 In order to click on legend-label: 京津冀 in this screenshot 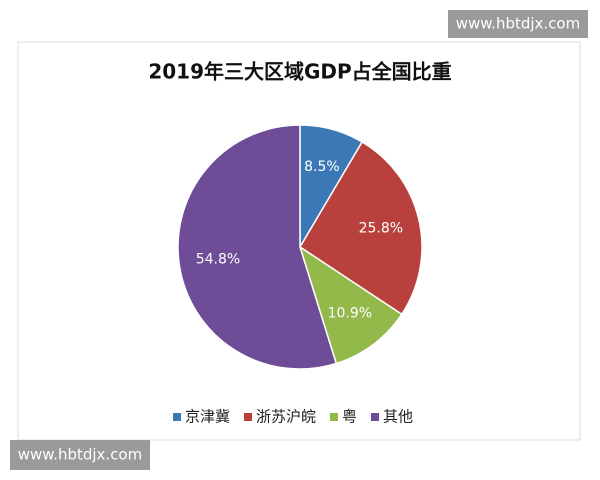, I will do `click(207, 417)`.